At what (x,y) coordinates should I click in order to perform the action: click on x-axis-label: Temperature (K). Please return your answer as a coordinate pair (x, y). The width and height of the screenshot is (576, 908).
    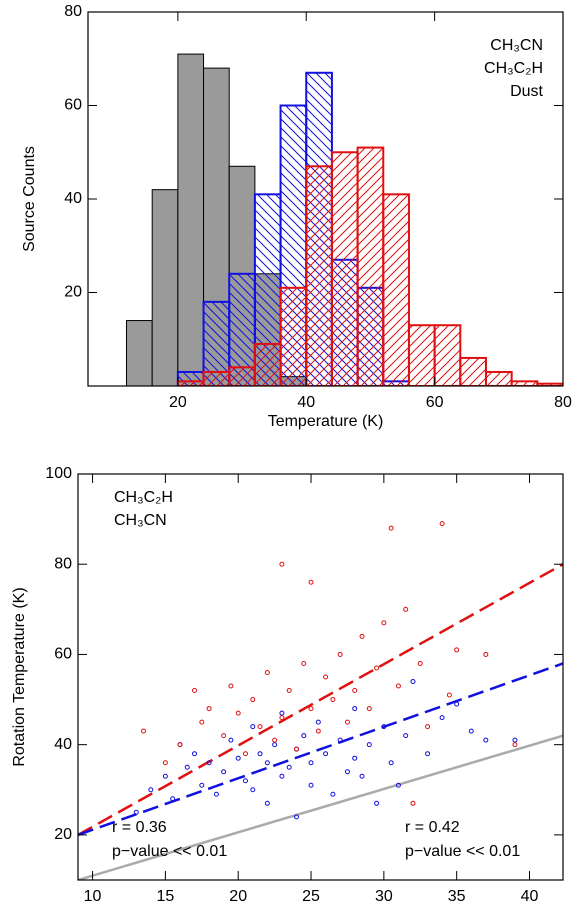
    Looking at the image, I should click on (326, 421).